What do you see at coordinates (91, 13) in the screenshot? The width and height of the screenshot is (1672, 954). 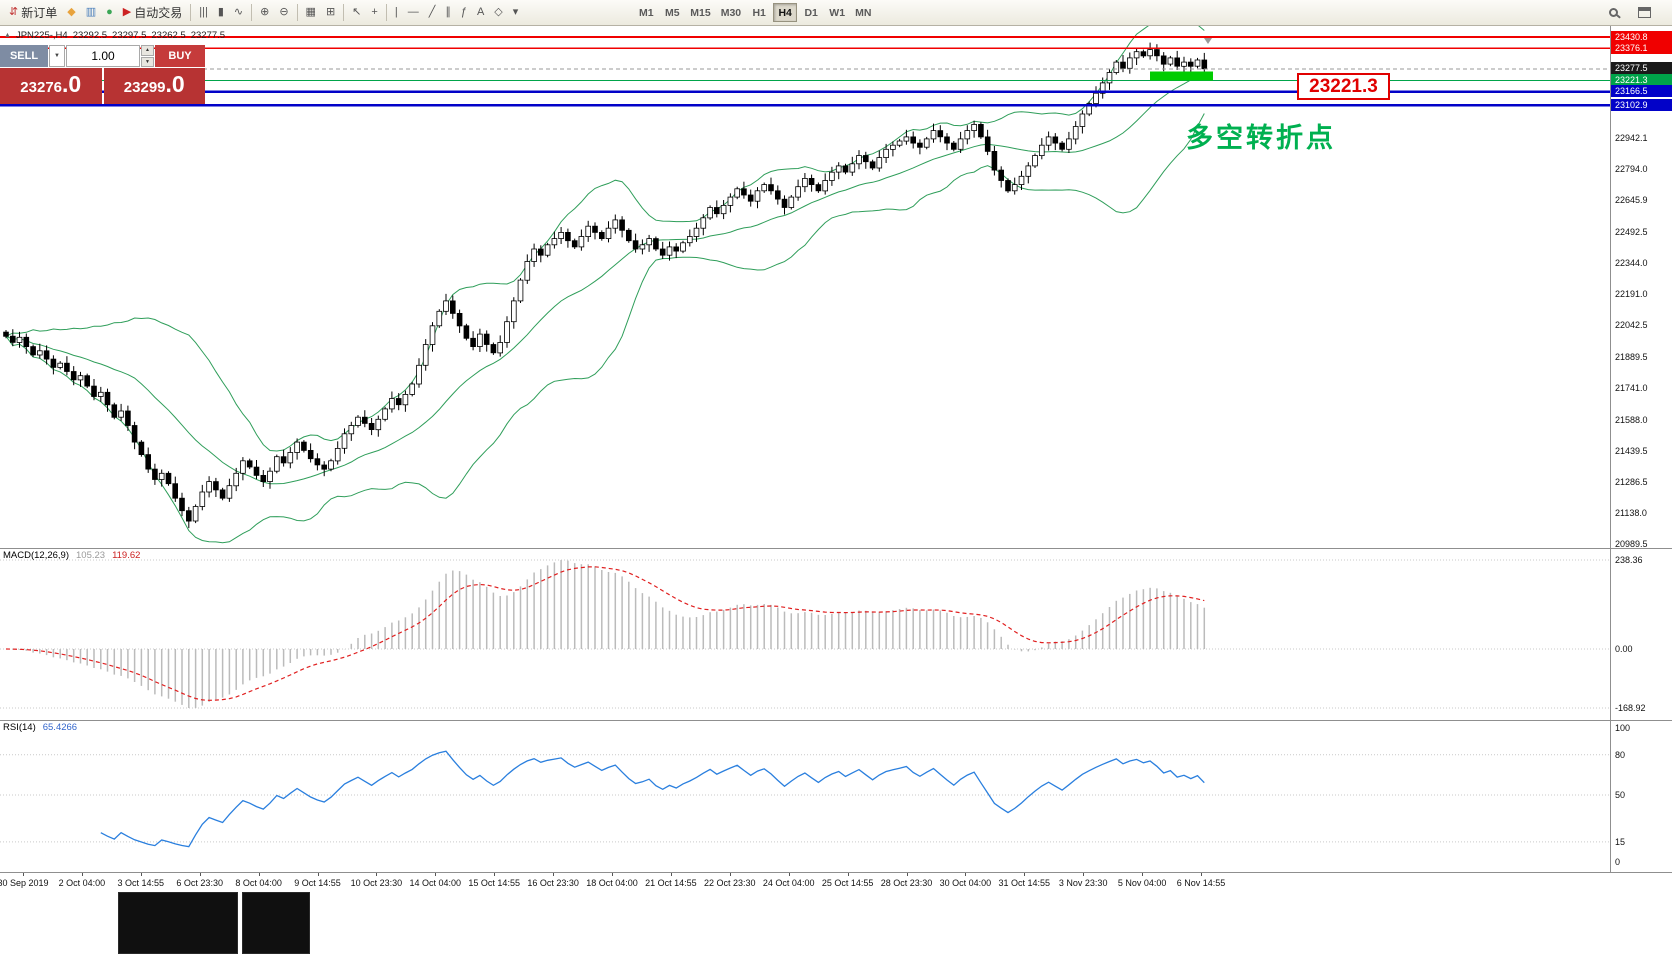 I see `charts-window-button: ▥` at bounding box center [91, 13].